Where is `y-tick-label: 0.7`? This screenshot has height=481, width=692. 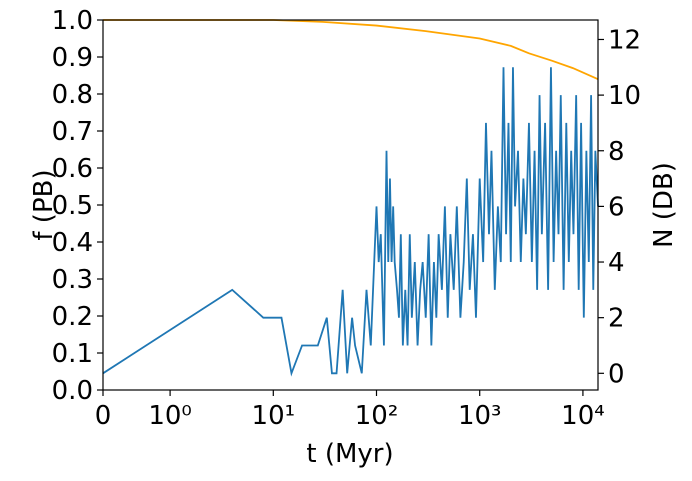
y-tick-label: 0.7 is located at coordinates (72, 132).